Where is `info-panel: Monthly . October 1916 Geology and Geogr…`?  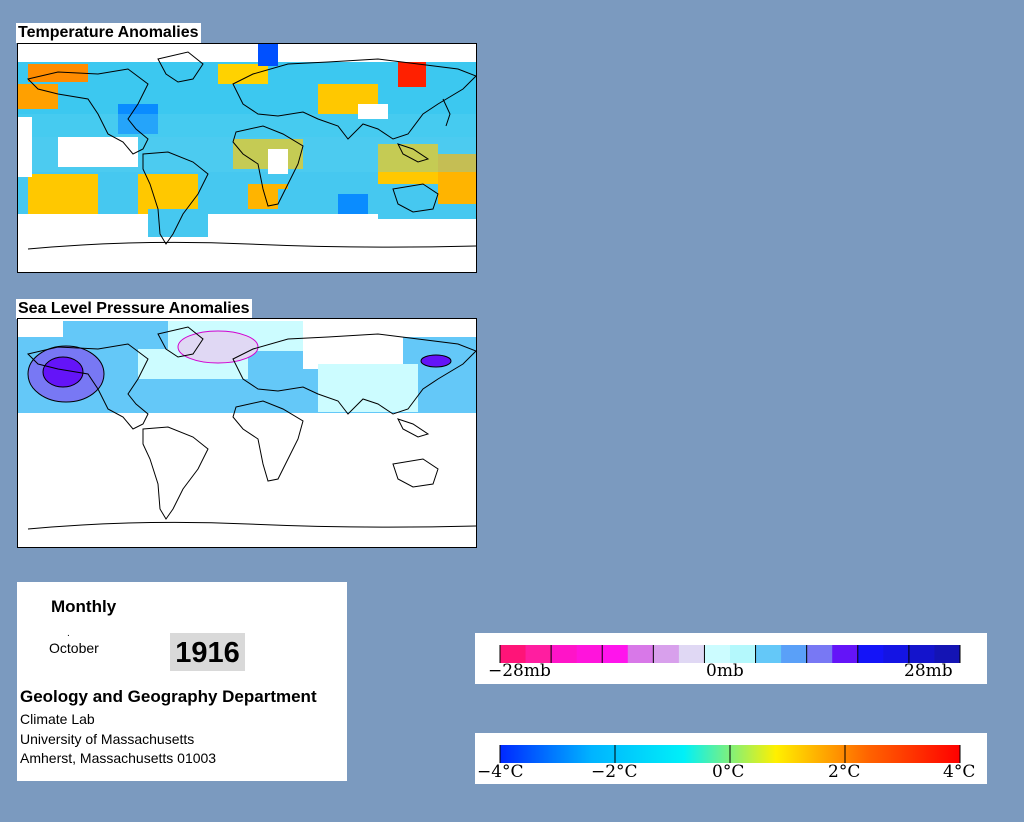 info-panel: Monthly . October 1916 Geology and Geogr… is located at coordinates (182, 681).